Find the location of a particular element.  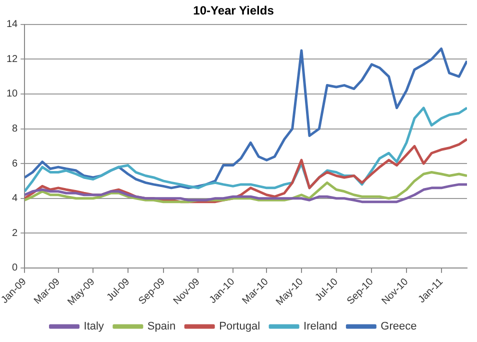

legend-label: Spain is located at coordinates (161, 326).